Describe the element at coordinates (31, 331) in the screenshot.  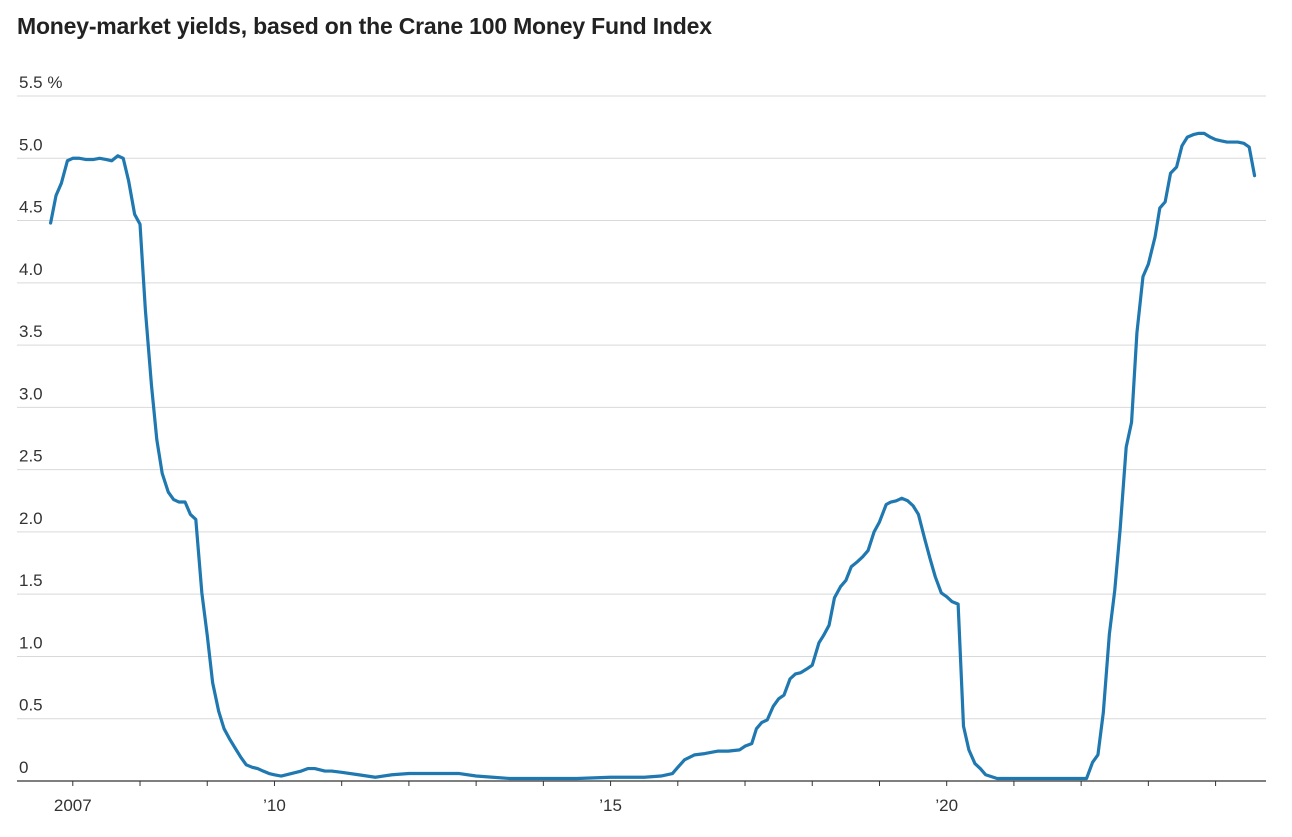
I see `y-tick-label: 3.5` at that location.